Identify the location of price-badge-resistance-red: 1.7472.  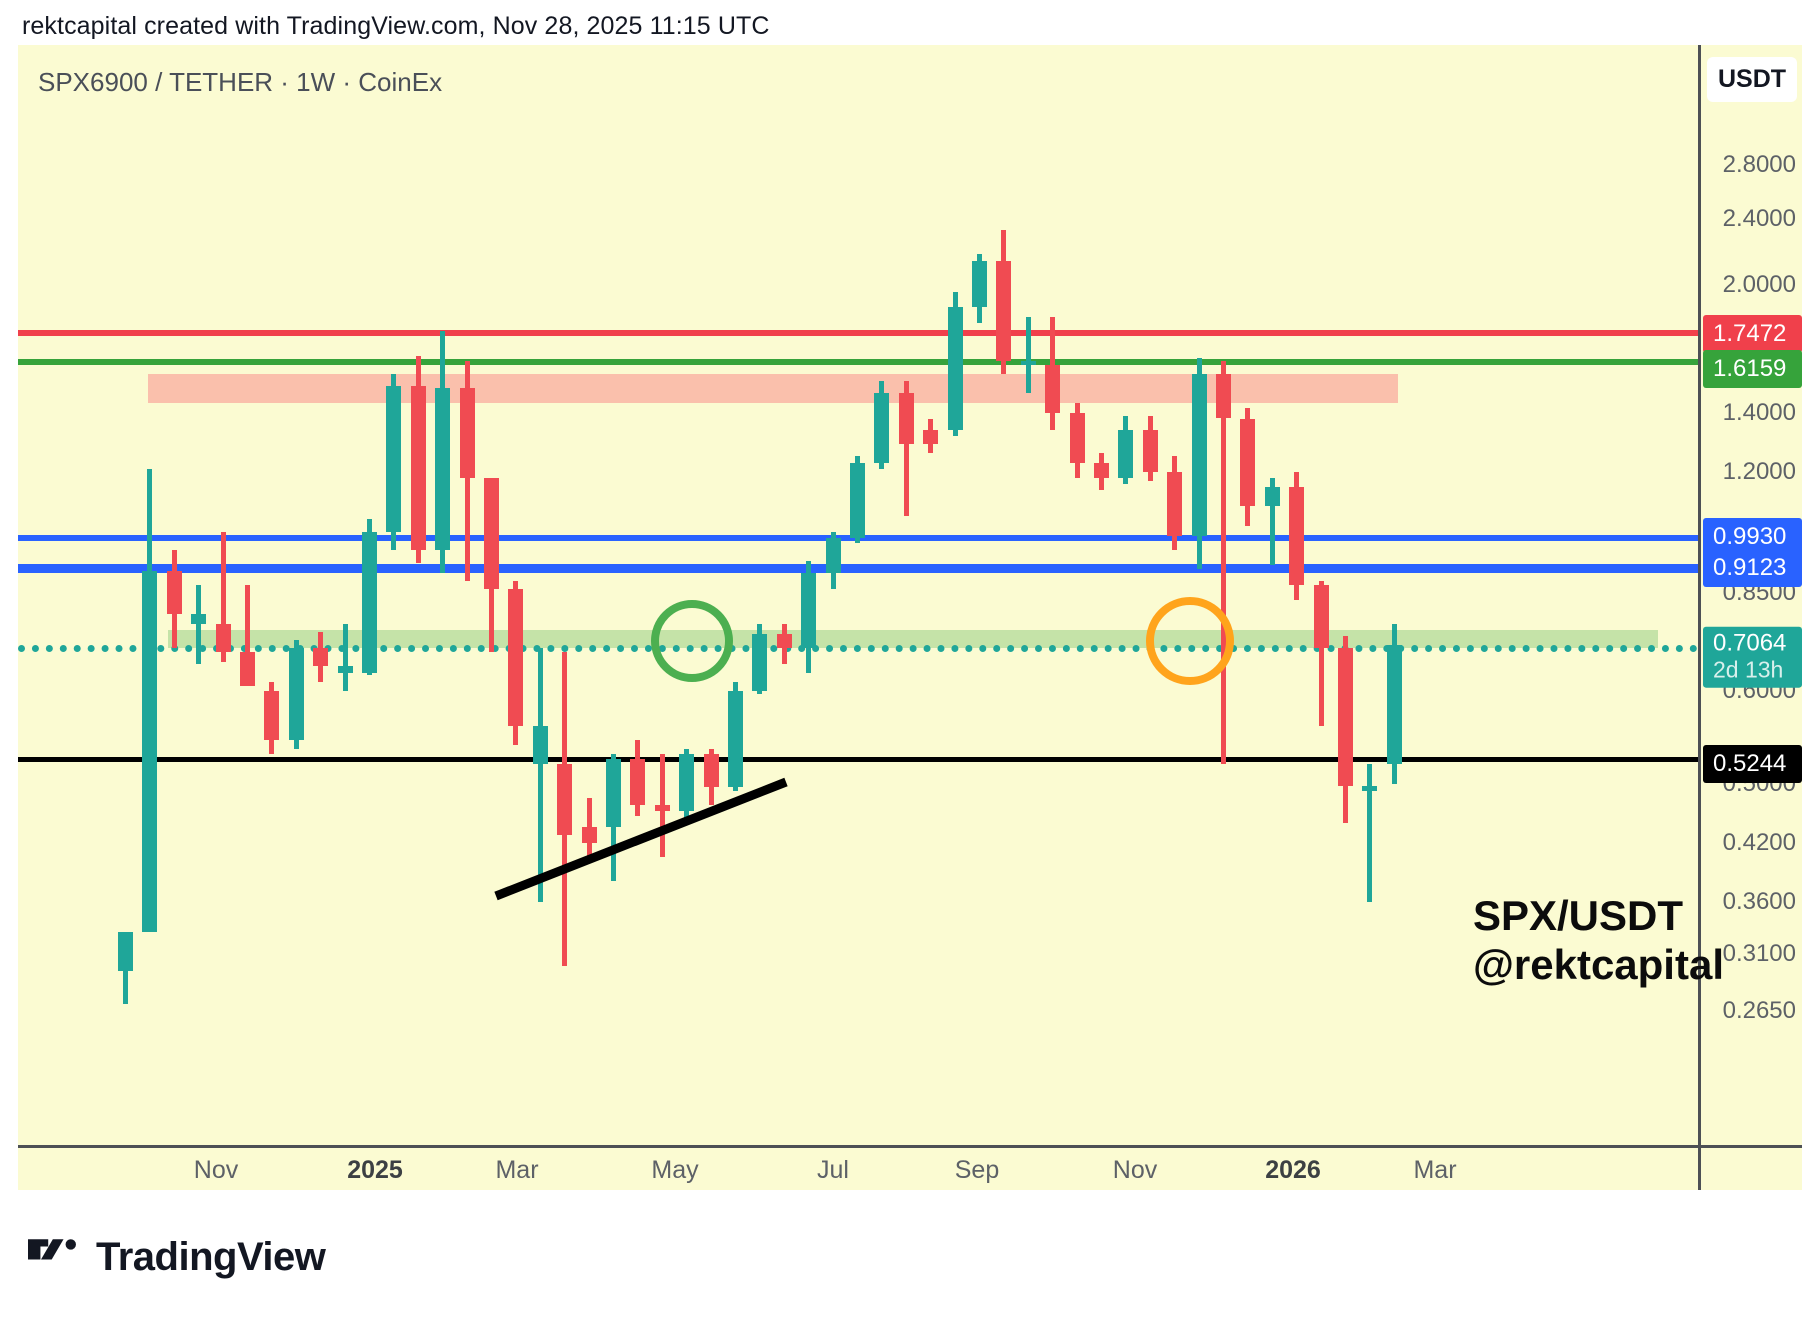
(1752, 334).